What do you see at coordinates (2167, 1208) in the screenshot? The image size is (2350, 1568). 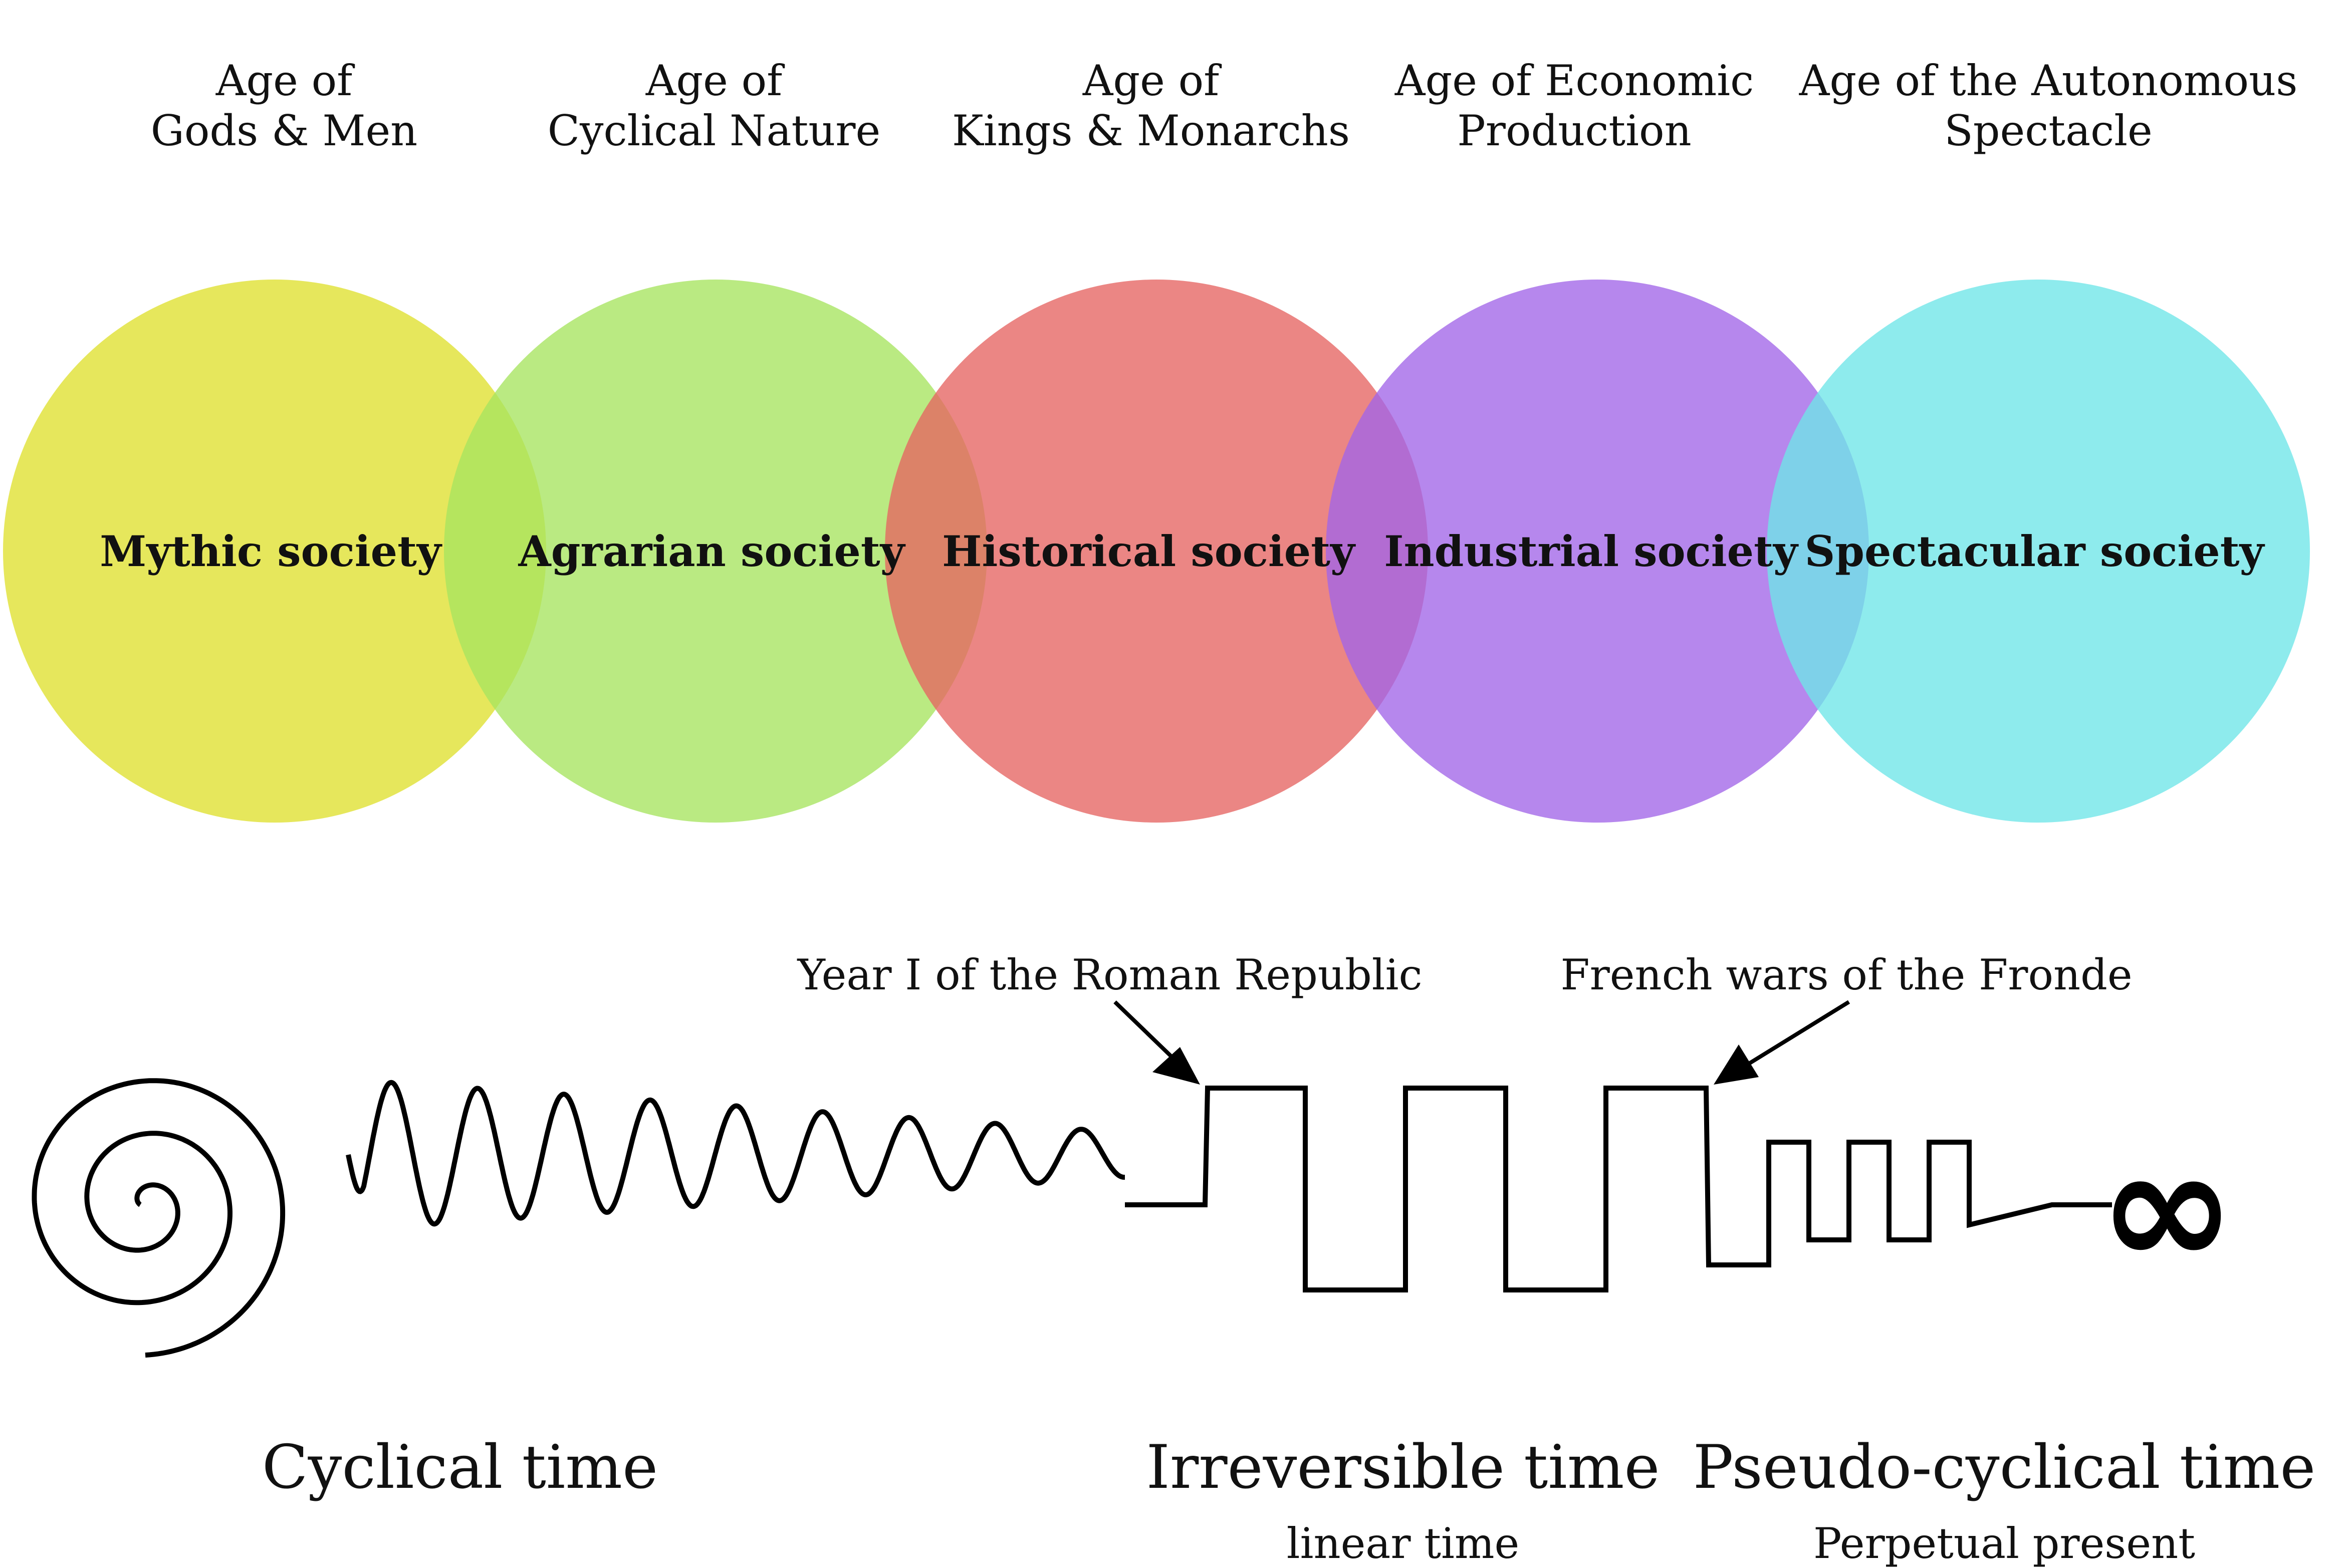 I see `infinity-icon: ∞` at bounding box center [2167, 1208].